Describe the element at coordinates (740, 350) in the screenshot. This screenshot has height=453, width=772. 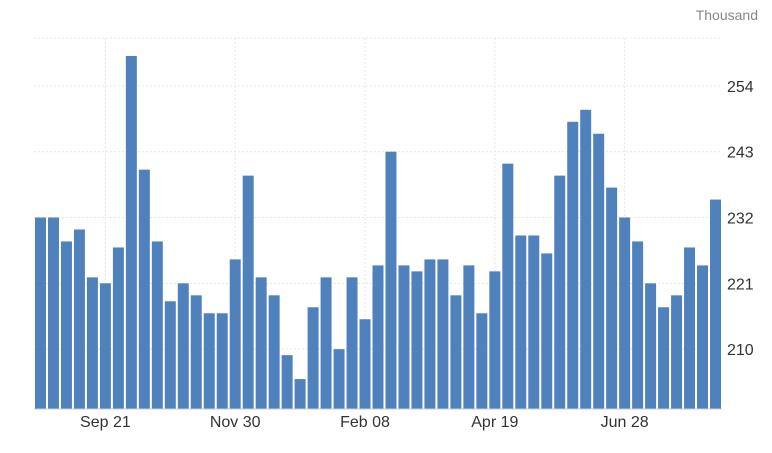
I see `y-tick-label: 210` at that location.